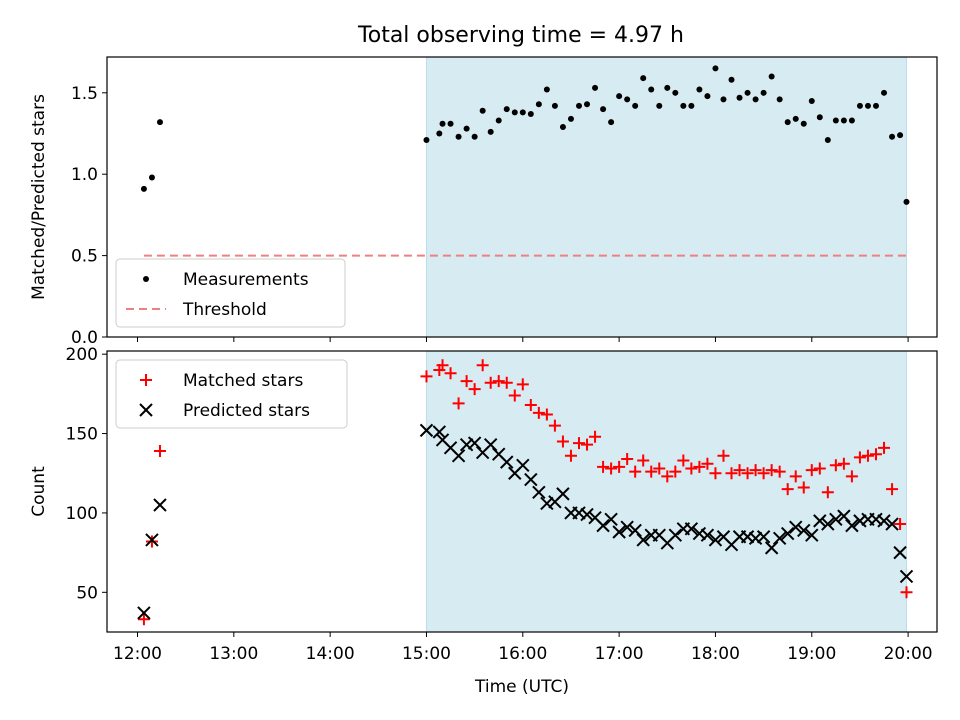 The width and height of the screenshot is (960, 720). What do you see at coordinates (715, 654) in the screenshot?
I see `x-tick-label: 18:00` at bounding box center [715, 654].